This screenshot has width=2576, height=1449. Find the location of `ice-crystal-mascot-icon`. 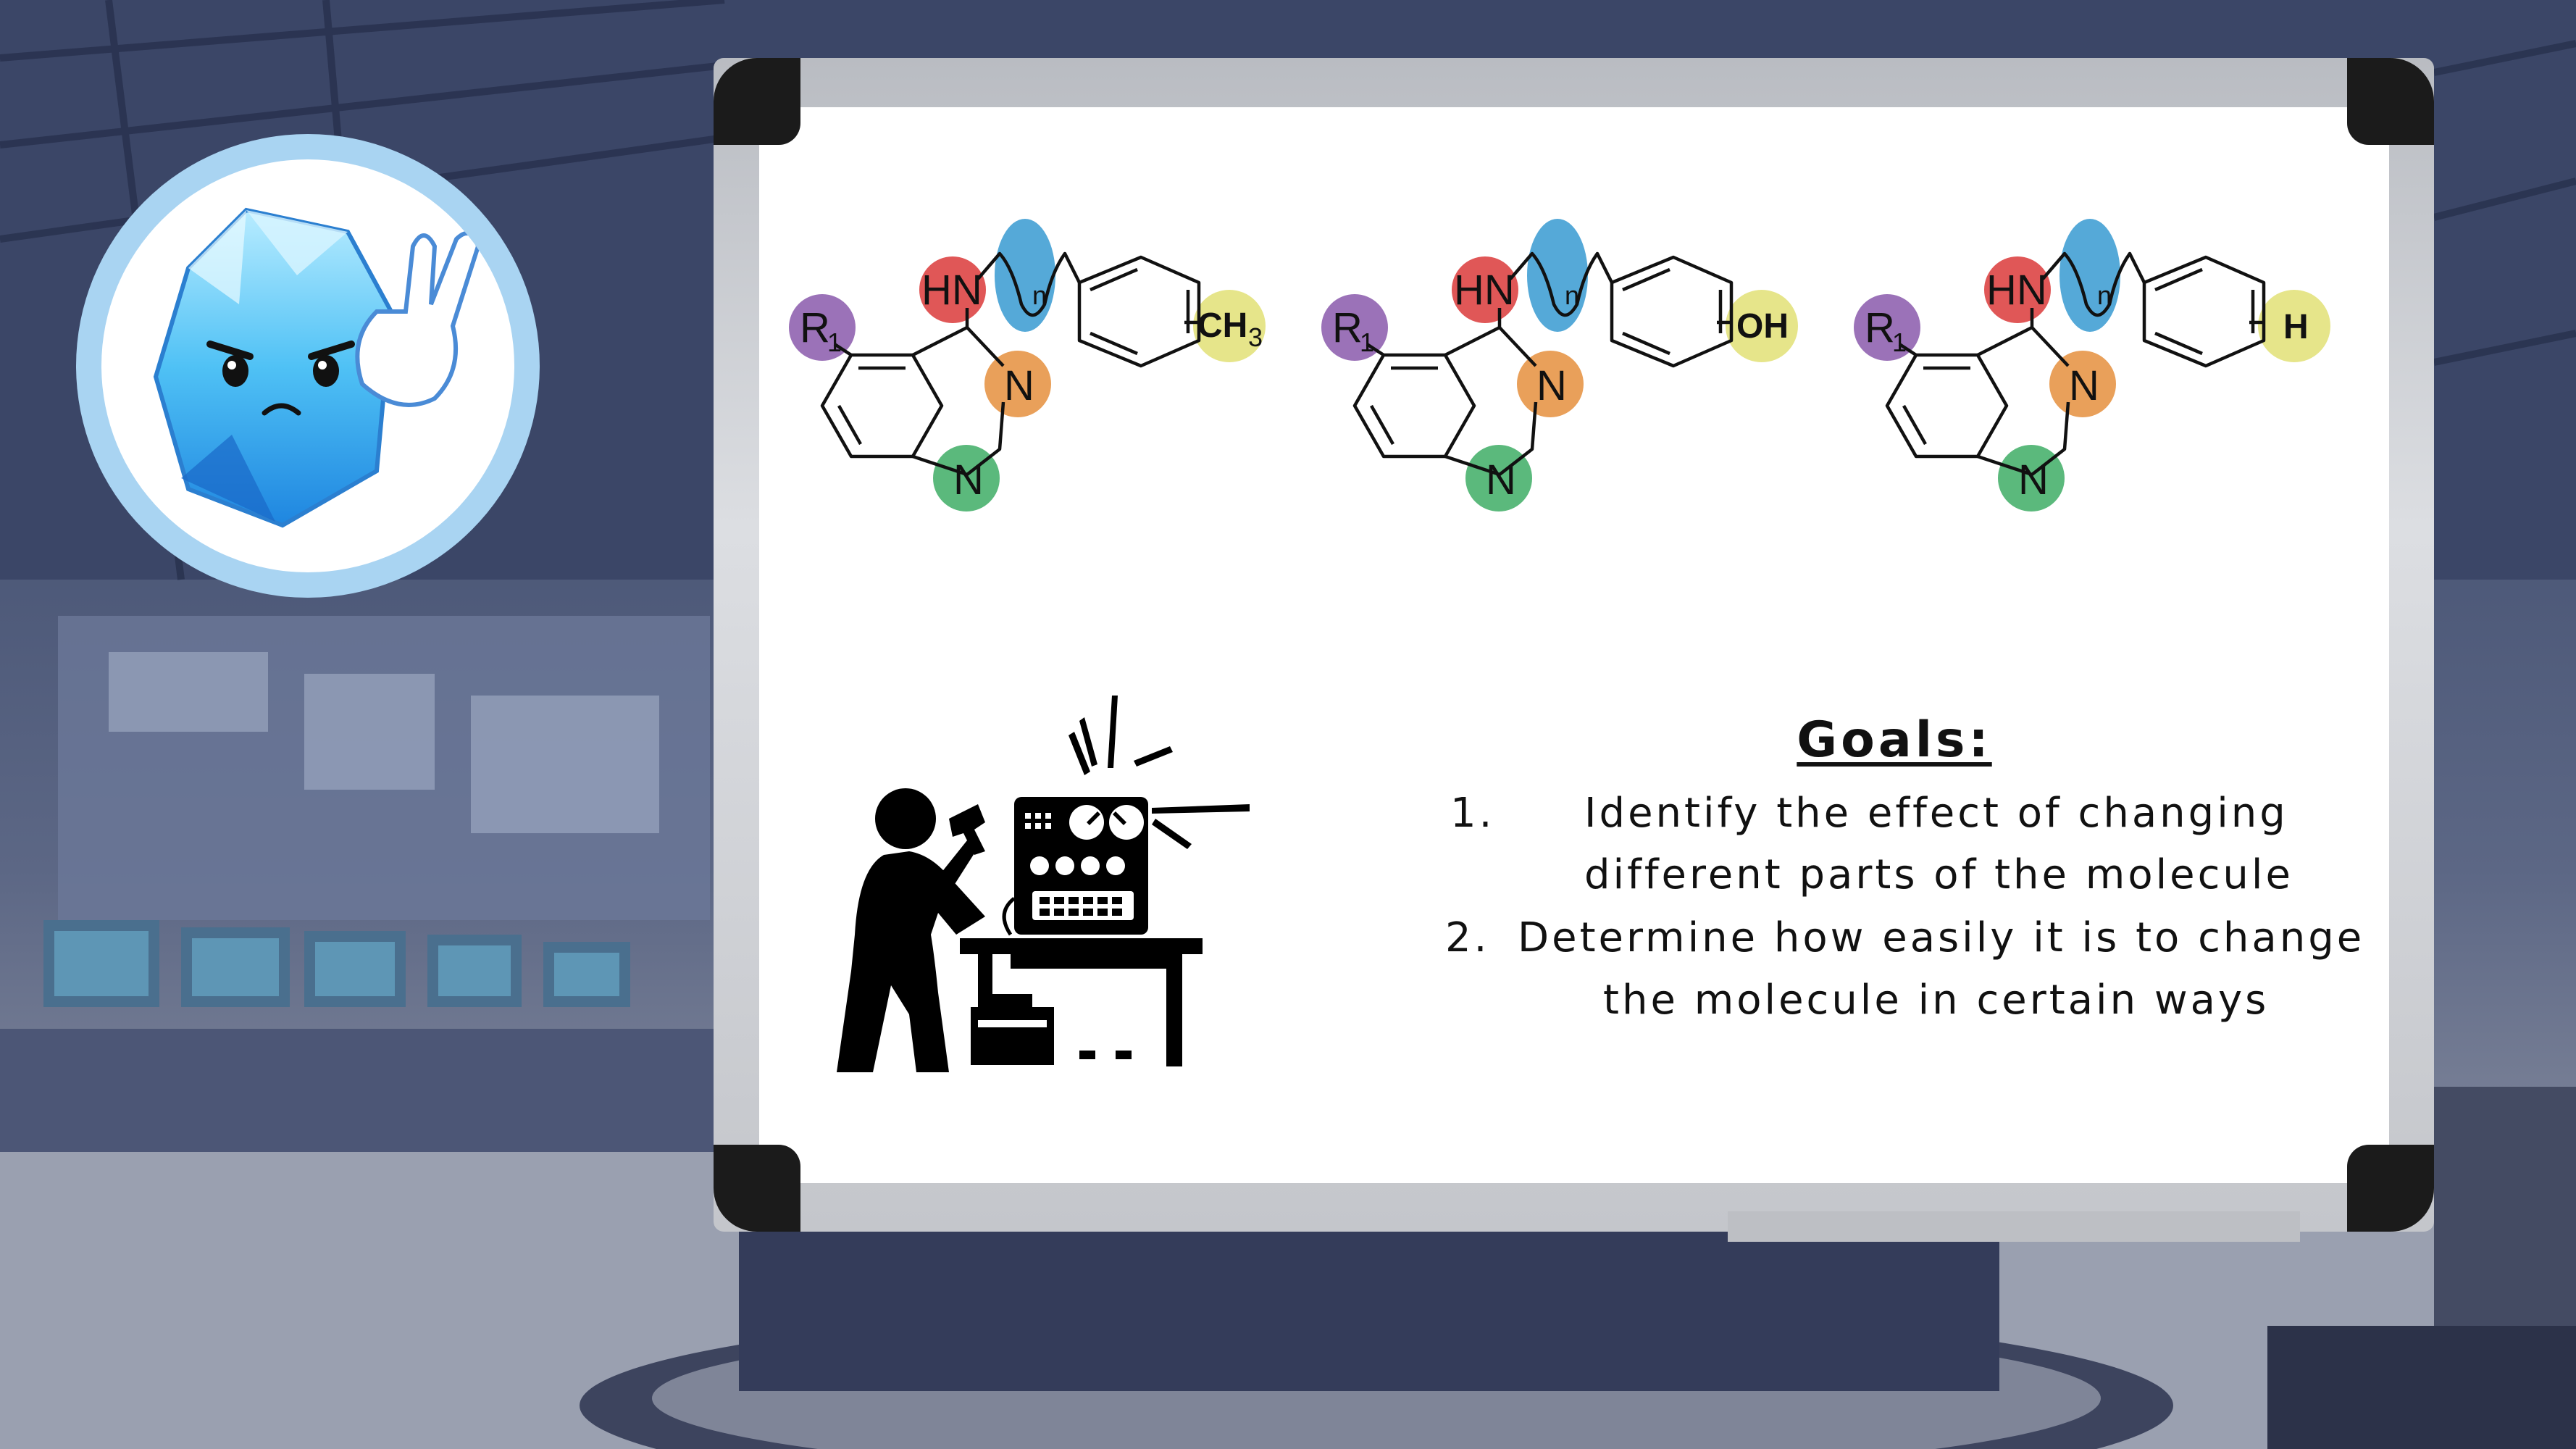

ice-crystal-mascot-icon is located at coordinates (317, 368).